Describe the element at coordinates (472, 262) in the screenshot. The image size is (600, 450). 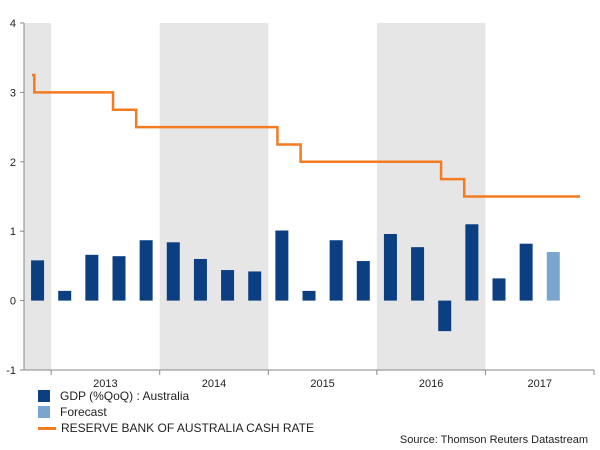
I see `gdp-bar-2016-q4` at that location.